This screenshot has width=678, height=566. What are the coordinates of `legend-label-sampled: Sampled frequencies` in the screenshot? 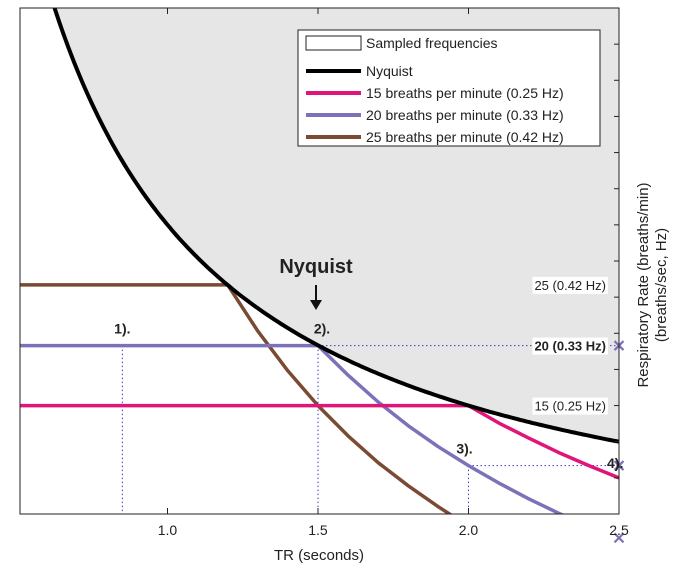 It's located at (432, 43).